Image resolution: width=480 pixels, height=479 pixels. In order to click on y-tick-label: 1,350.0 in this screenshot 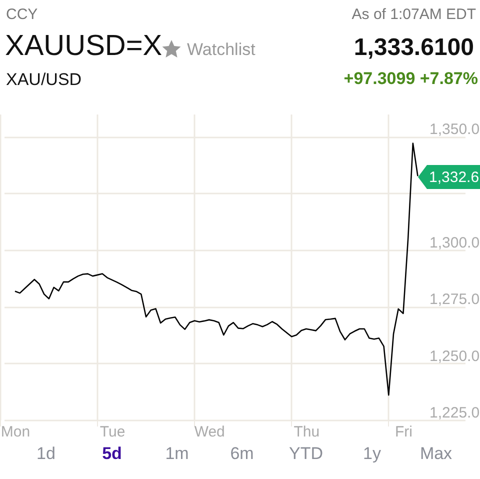, I will do `click(455, 129)`.